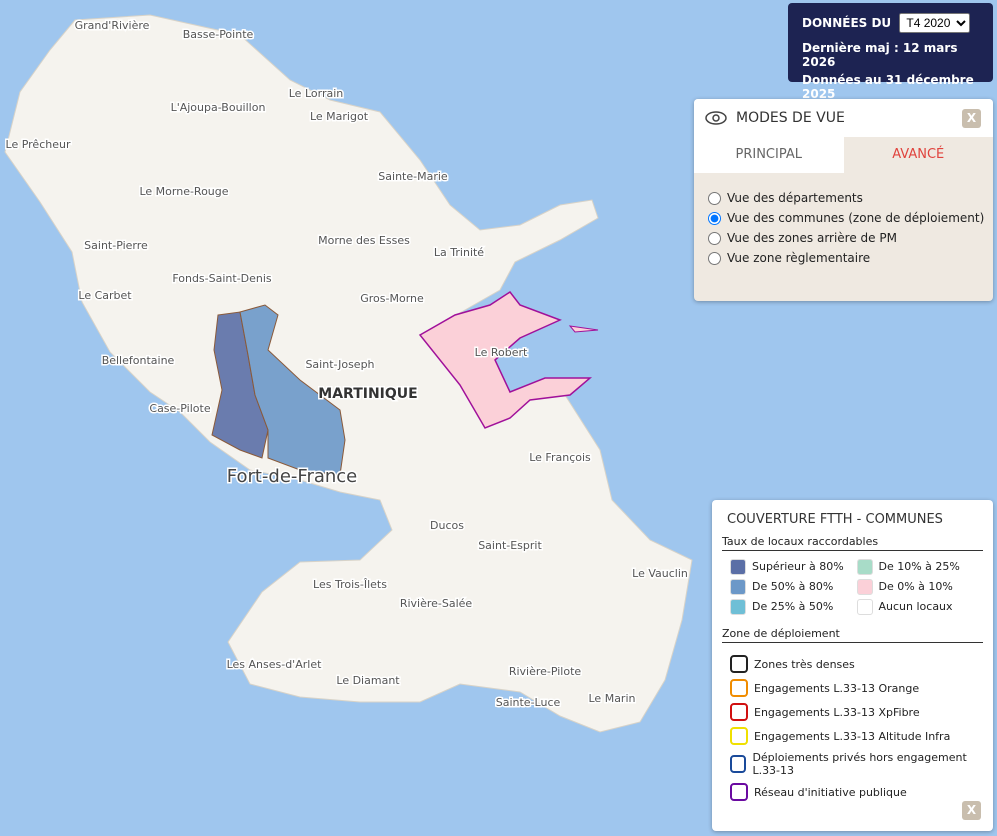 The width and height of the screenshot is (997, 836). What do you see at coordinates (795, 198) in the screenshot?
I see `option-label: Vue des départements` at bounding box center [795, 198].